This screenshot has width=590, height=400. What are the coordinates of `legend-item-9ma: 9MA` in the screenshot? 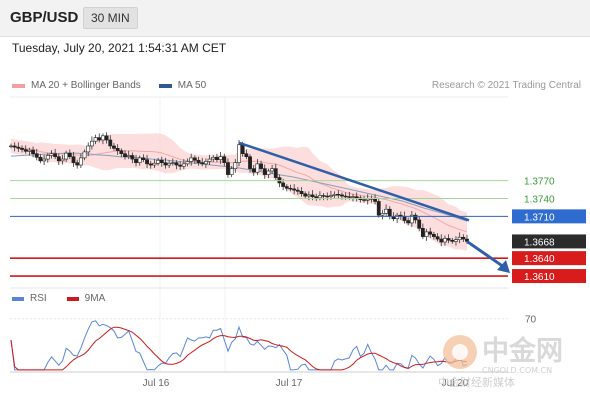 It's located at (85, 298).